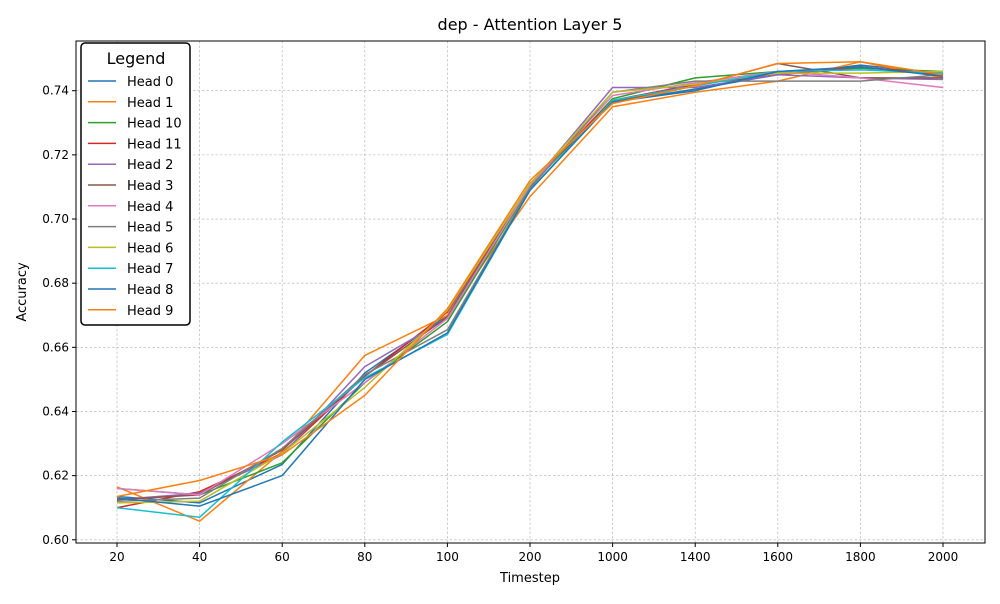 The image size is (1000, 604). What do you see at coordinates (778, 557) in the screenshot?
I see `x-tick-label: 1600` at bounding box center [778, 557].